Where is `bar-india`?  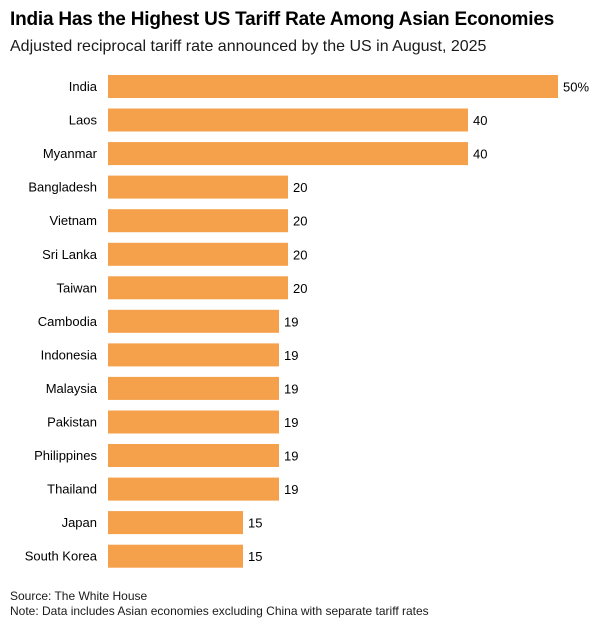 bar-india is located at coordinates (333, 86).